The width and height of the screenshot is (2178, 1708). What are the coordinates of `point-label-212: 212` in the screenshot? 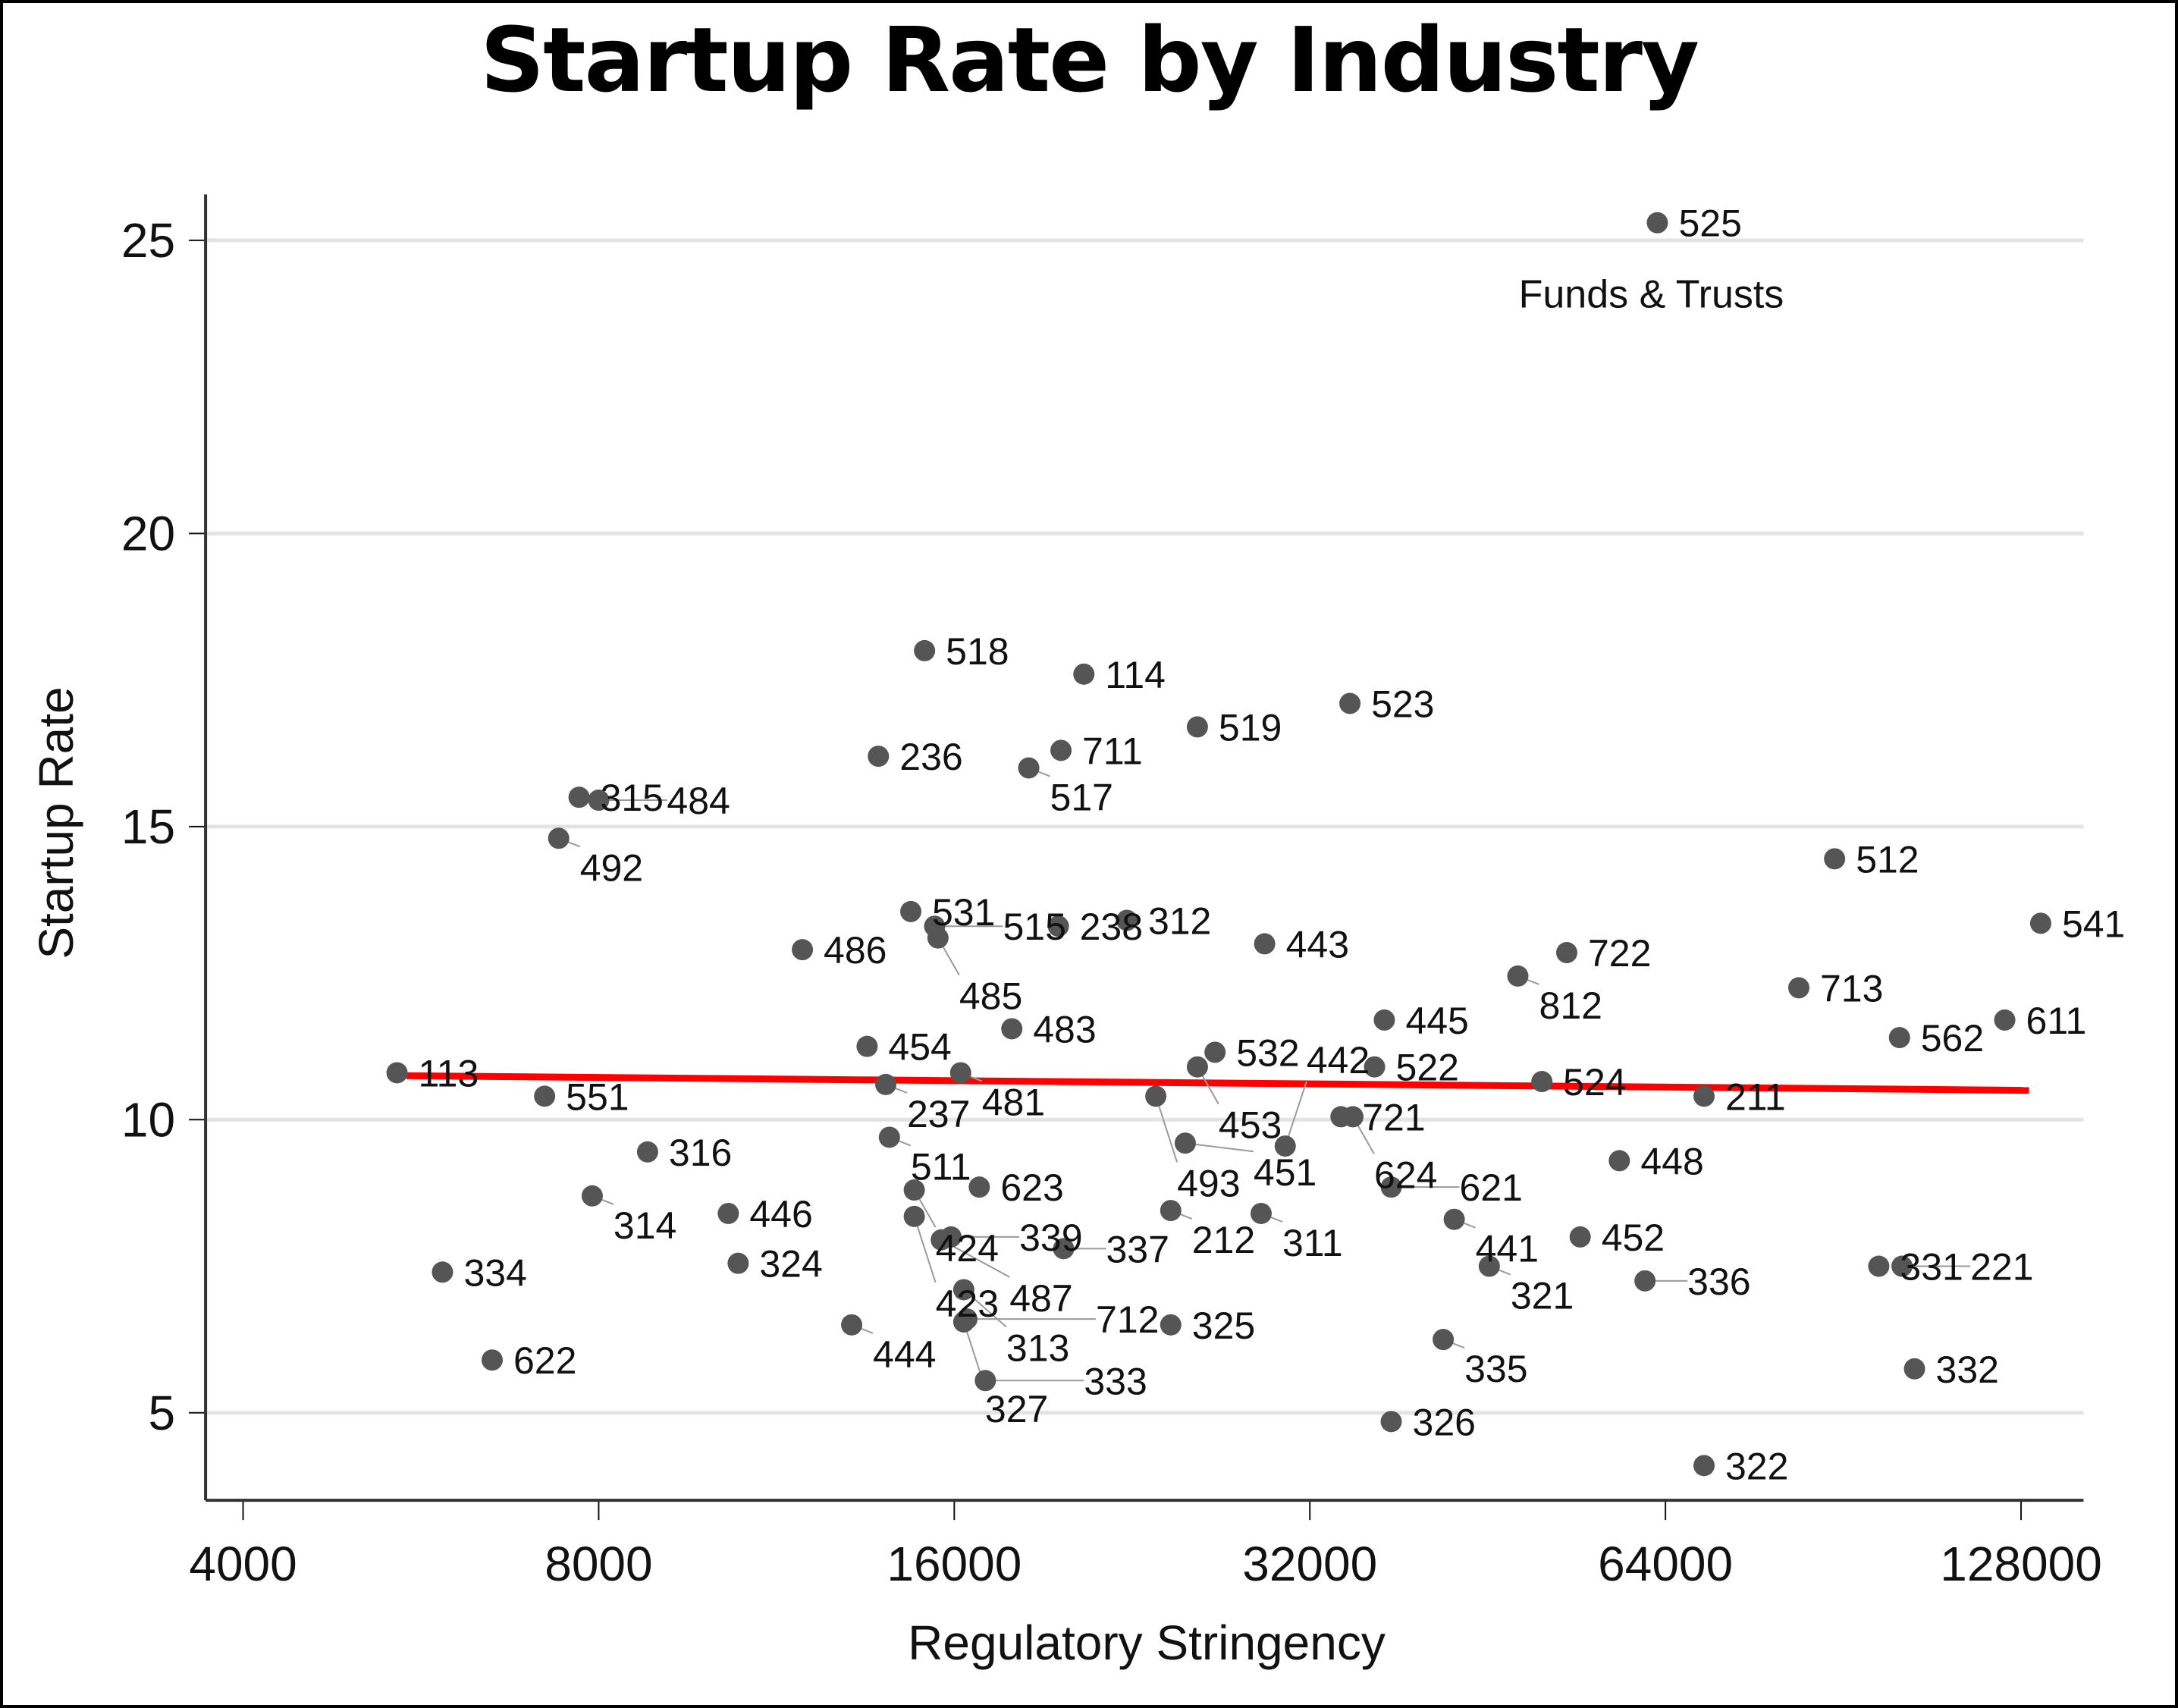 It's located at (1223, 1240).